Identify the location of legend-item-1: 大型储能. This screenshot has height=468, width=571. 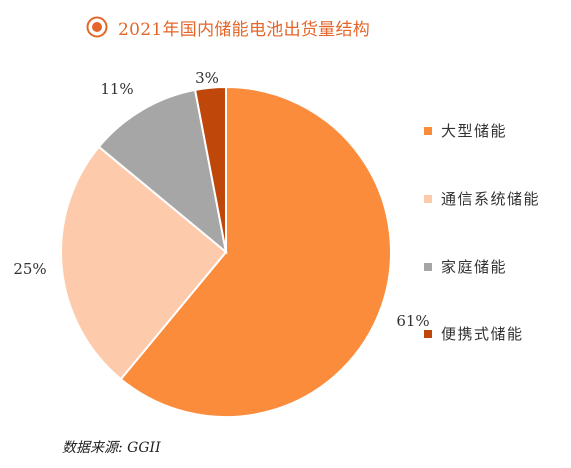
(465, 130).